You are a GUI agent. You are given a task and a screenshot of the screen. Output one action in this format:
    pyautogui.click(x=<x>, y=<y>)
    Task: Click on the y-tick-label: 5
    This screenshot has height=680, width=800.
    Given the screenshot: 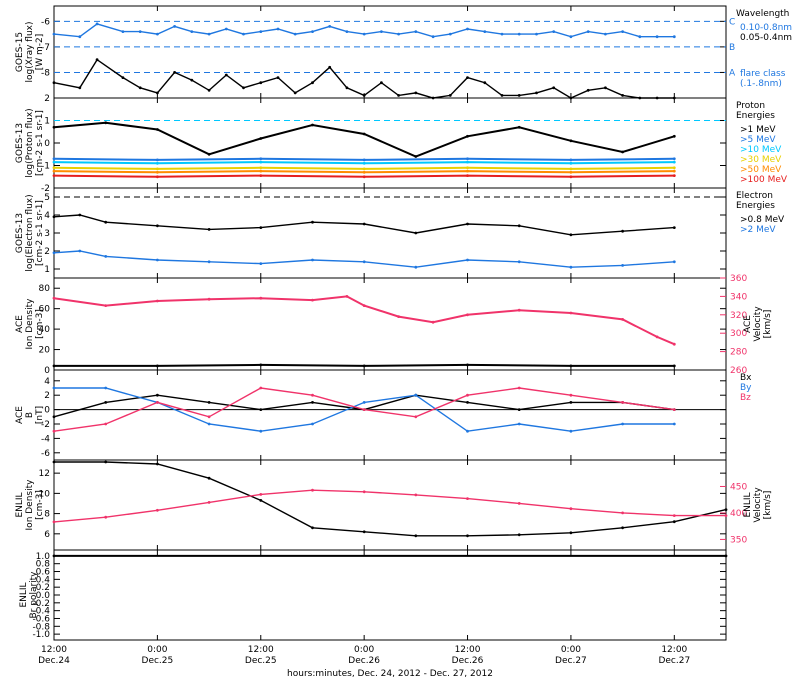 What is the action you would take?
    pyautogui.click(x=47, y=198)
    